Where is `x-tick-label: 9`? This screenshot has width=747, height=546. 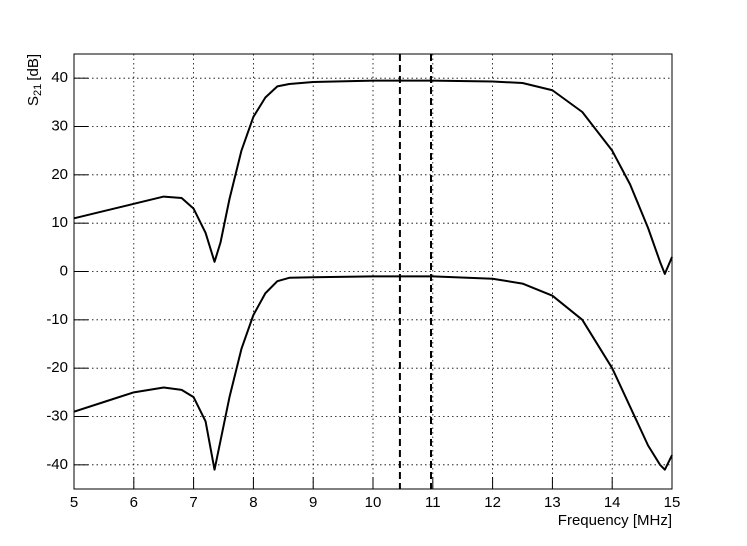
x-tick-label: 9 is located at coordinates (313, 502).